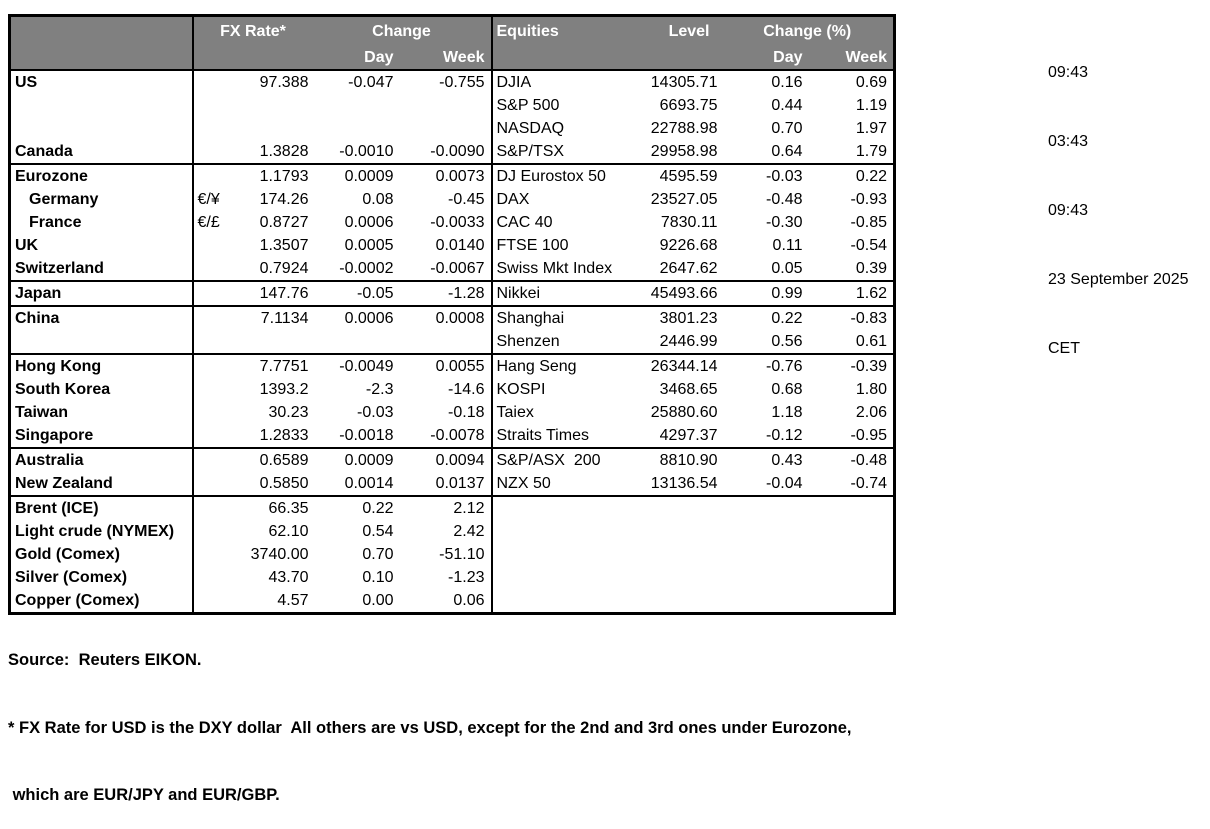  I want to click on equity-week-change-value: 0.61, so click(851, 342).